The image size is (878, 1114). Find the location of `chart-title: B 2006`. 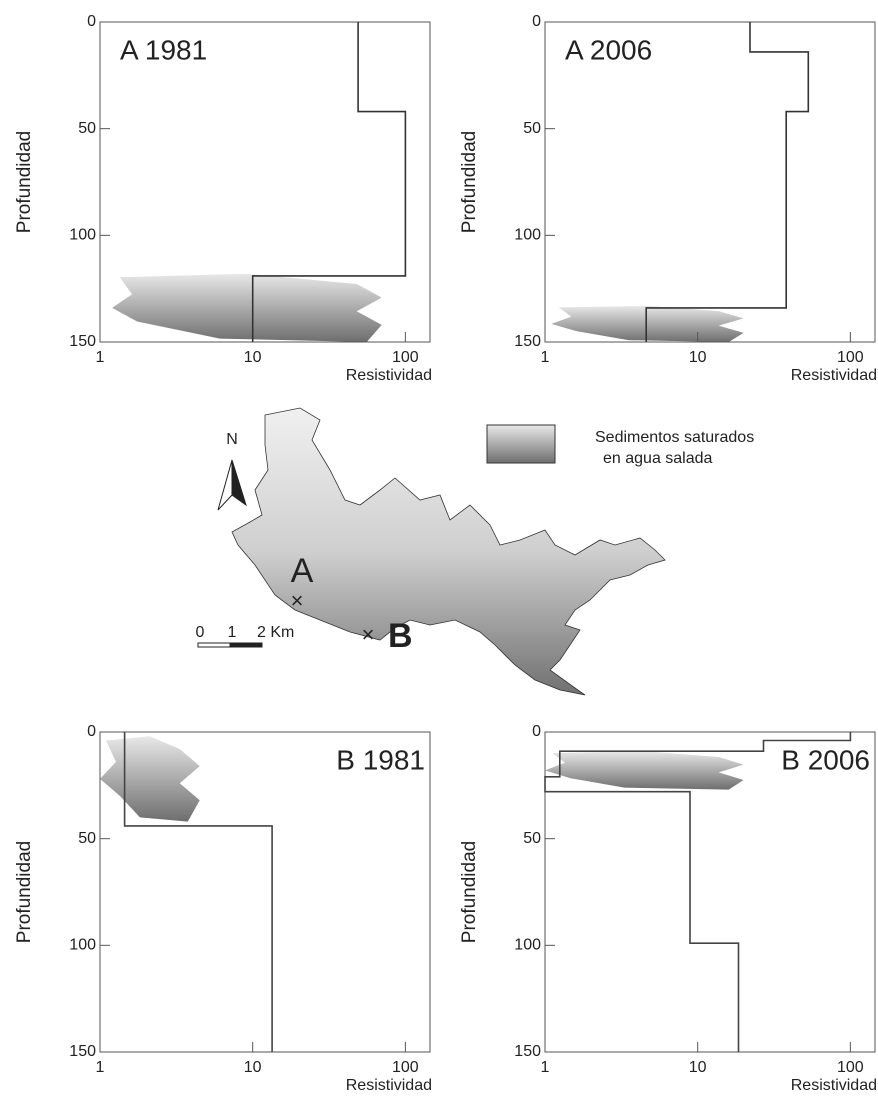

chart-title: B 2006 is located at coordinates (825, 759).